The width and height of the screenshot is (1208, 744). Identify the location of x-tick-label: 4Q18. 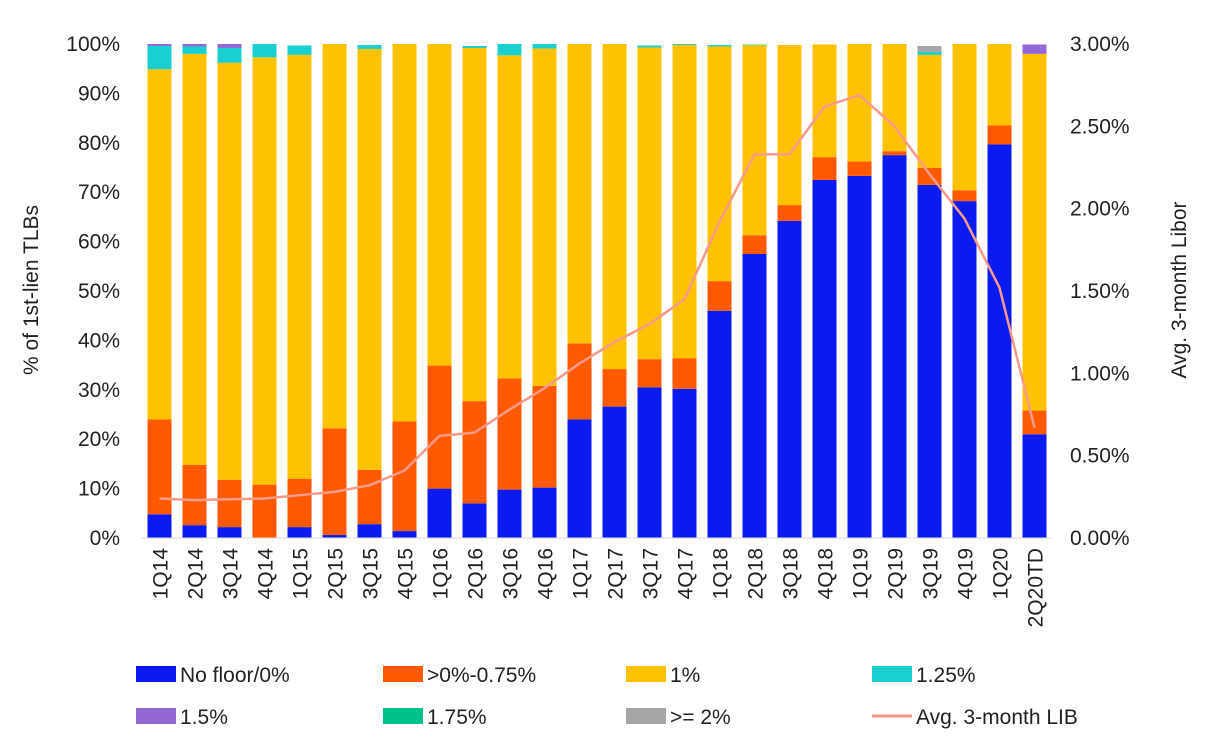
(826, 573).